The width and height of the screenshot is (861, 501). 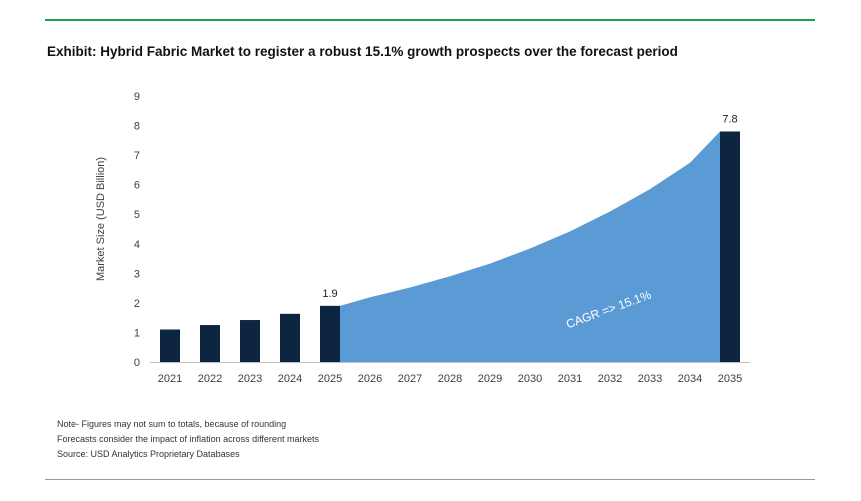 What do you see at coordinates (330, 333) in the screenshot?
I see `bar-2025` at bounding box center [330, 333].